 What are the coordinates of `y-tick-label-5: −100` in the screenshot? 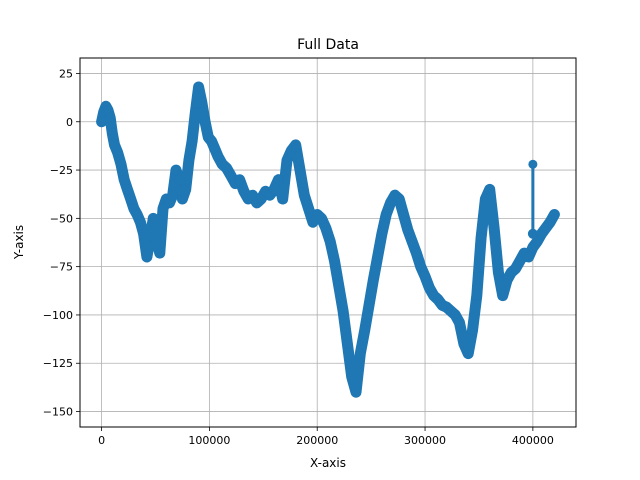 It's located at (58, 315).